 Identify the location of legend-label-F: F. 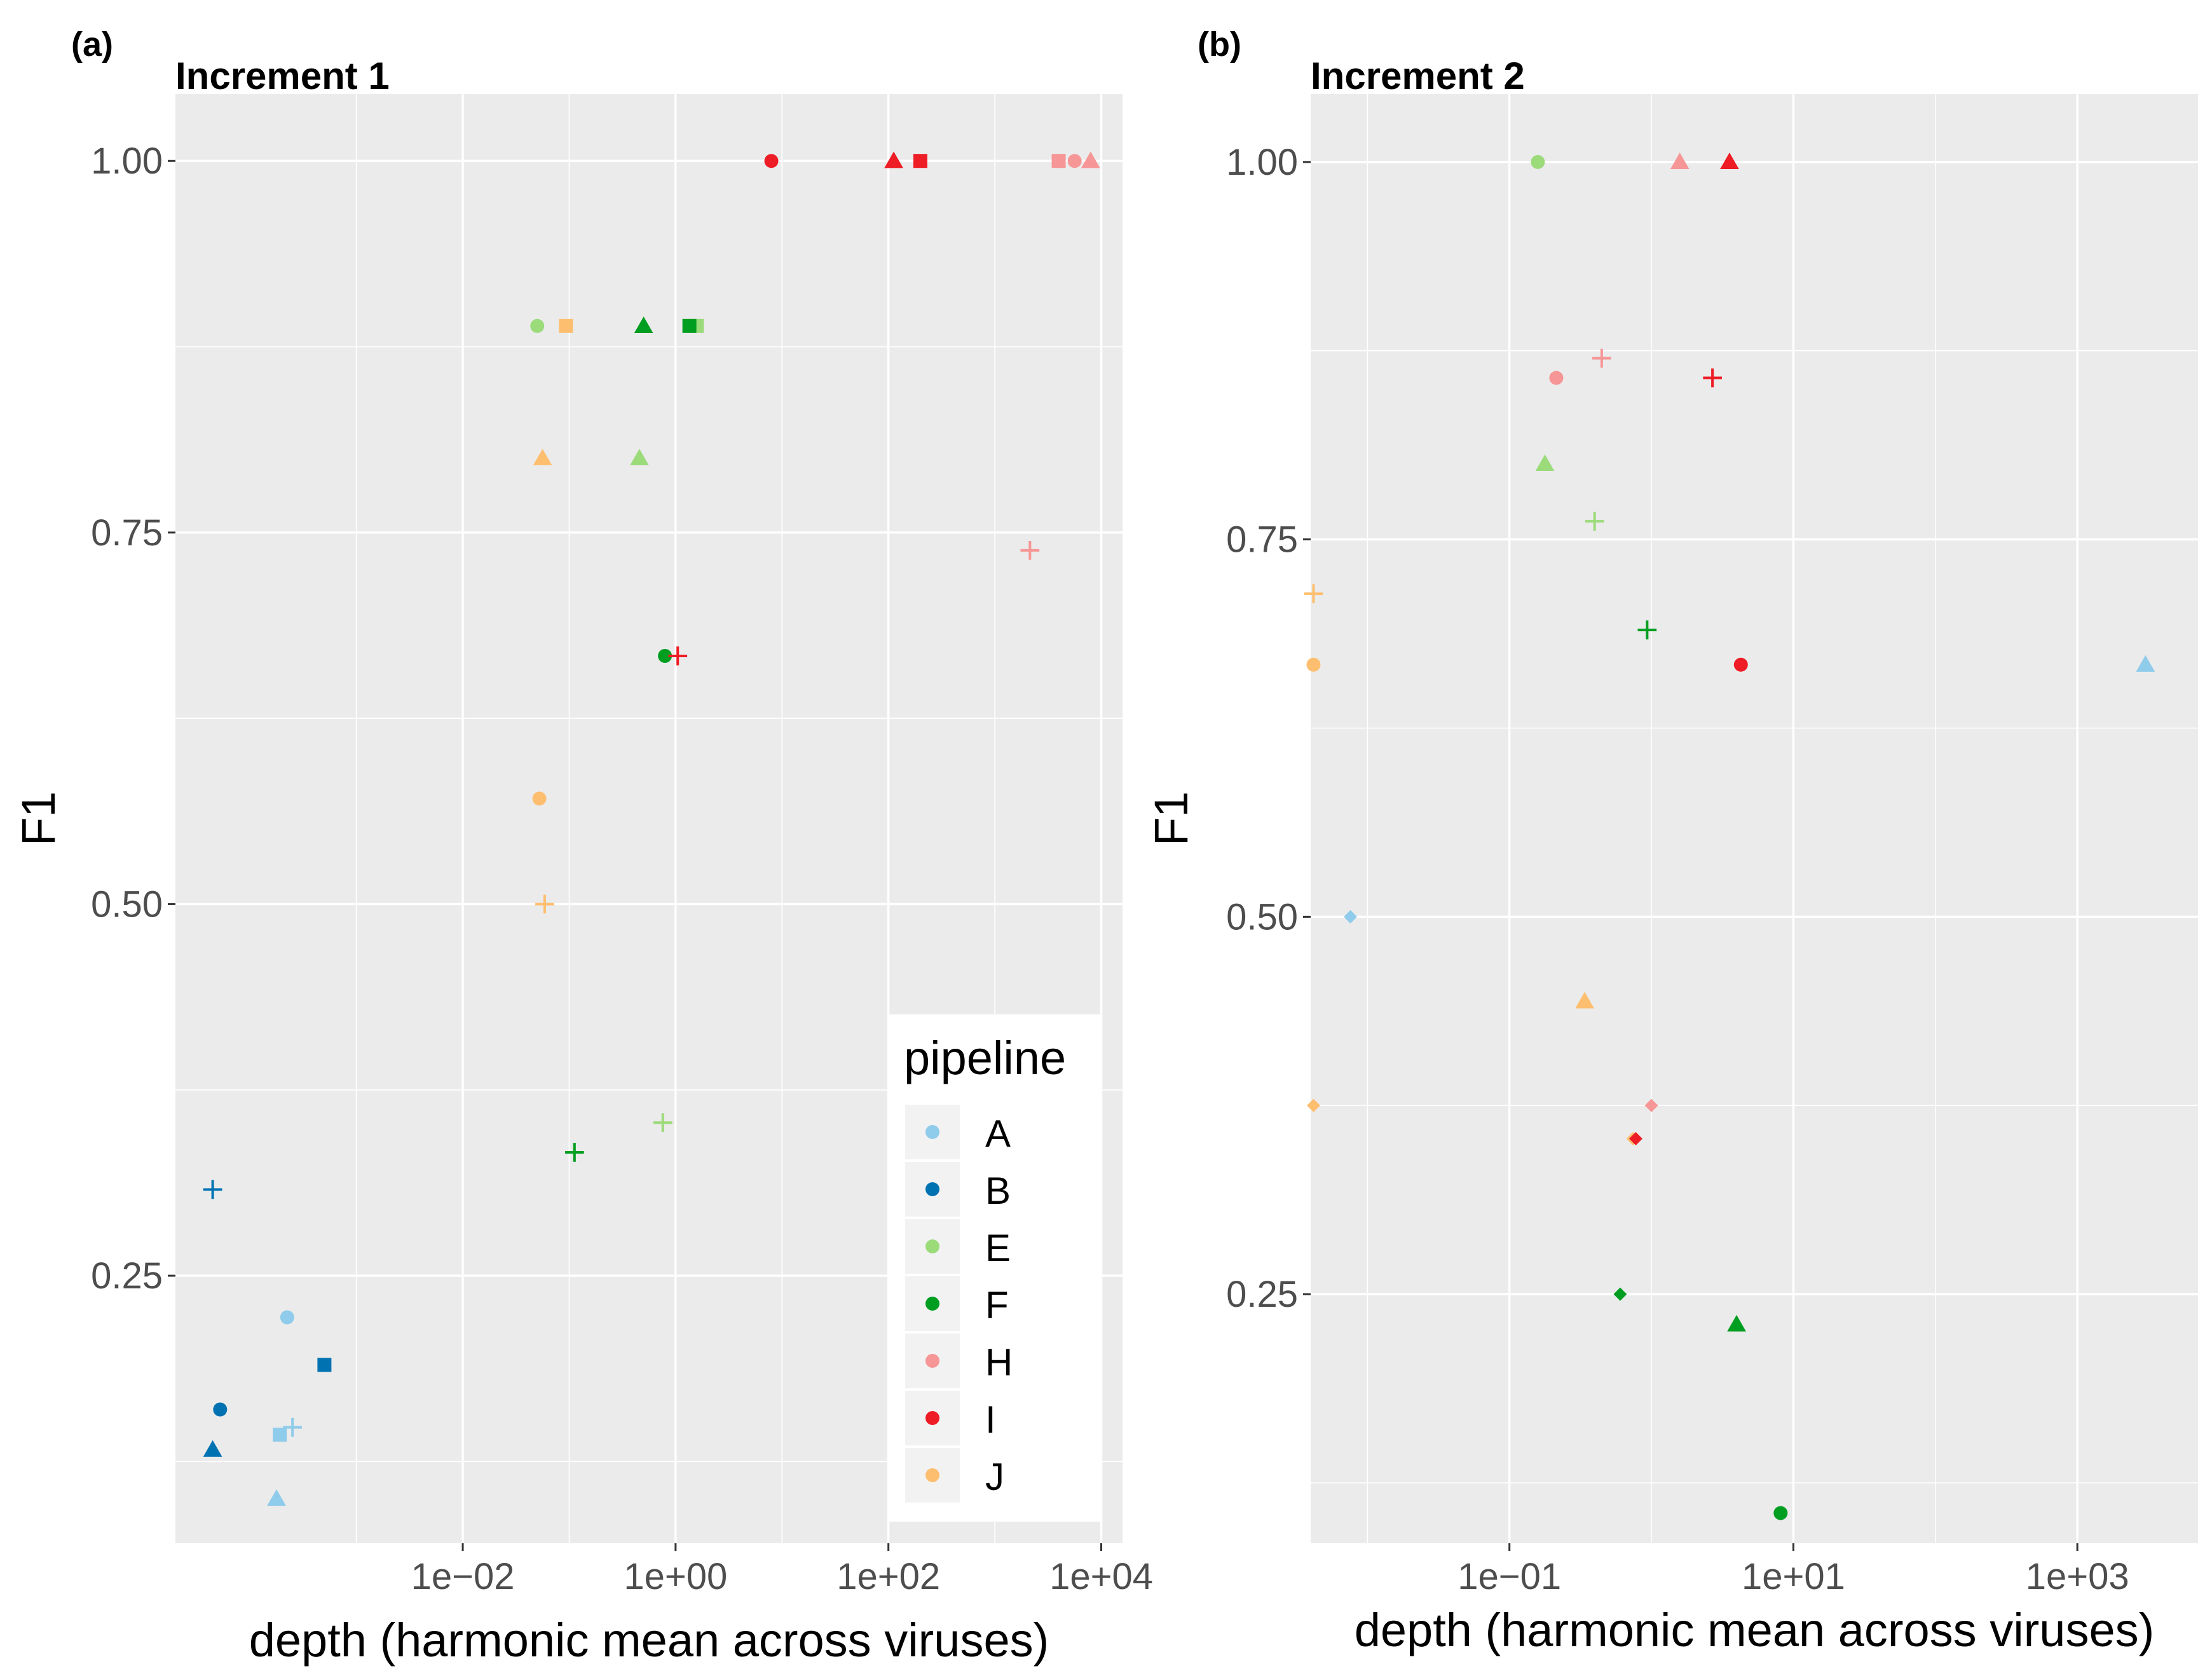
(997, 1305).